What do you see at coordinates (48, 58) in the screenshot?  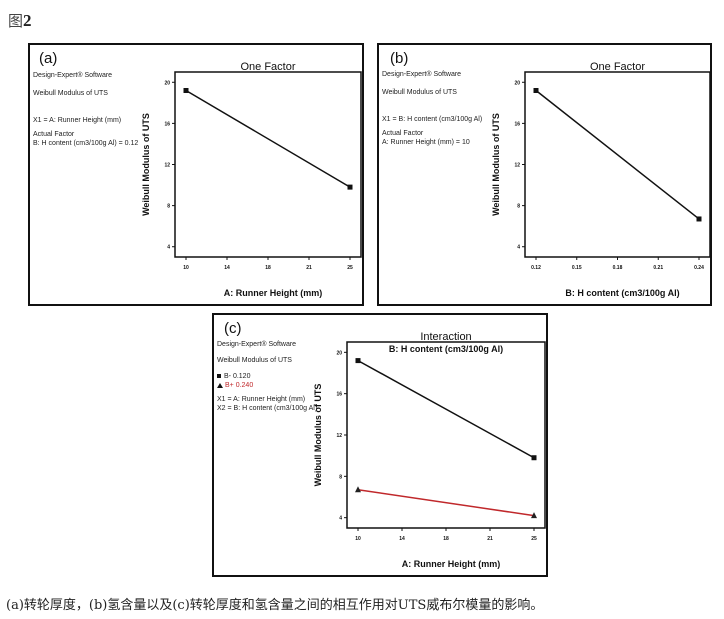 I see `panel-a-label: (a)` at bounding box center [48, 58].